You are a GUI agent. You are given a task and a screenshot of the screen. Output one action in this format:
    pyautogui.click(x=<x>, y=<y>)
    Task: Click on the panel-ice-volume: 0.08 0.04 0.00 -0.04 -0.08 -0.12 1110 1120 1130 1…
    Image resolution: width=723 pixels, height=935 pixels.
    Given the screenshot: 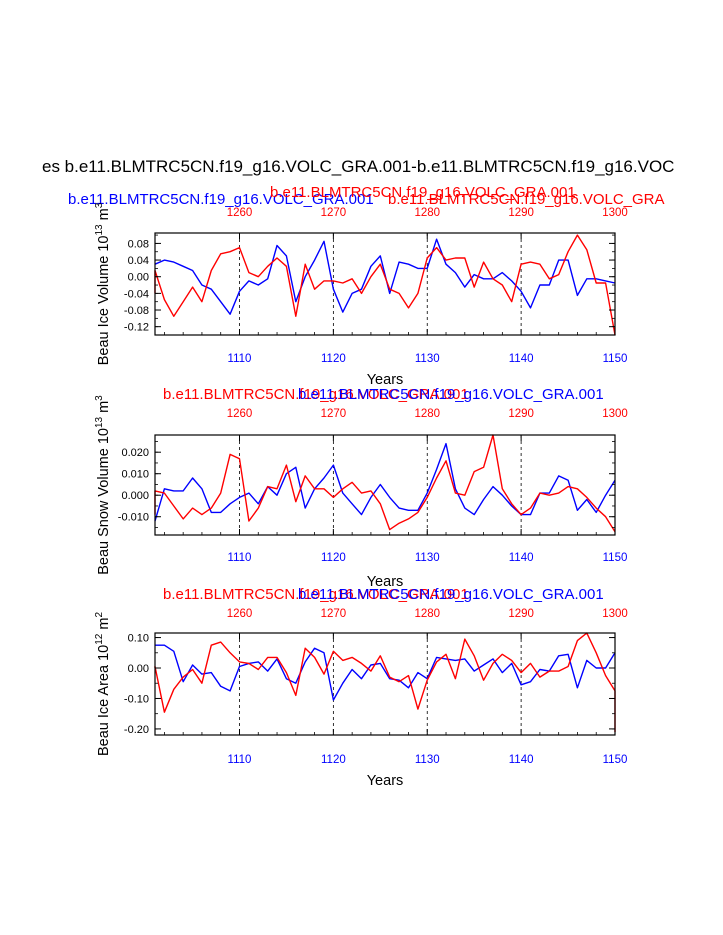 What is the action you would take?
    pyautogui.click(x=361, y=295)
    